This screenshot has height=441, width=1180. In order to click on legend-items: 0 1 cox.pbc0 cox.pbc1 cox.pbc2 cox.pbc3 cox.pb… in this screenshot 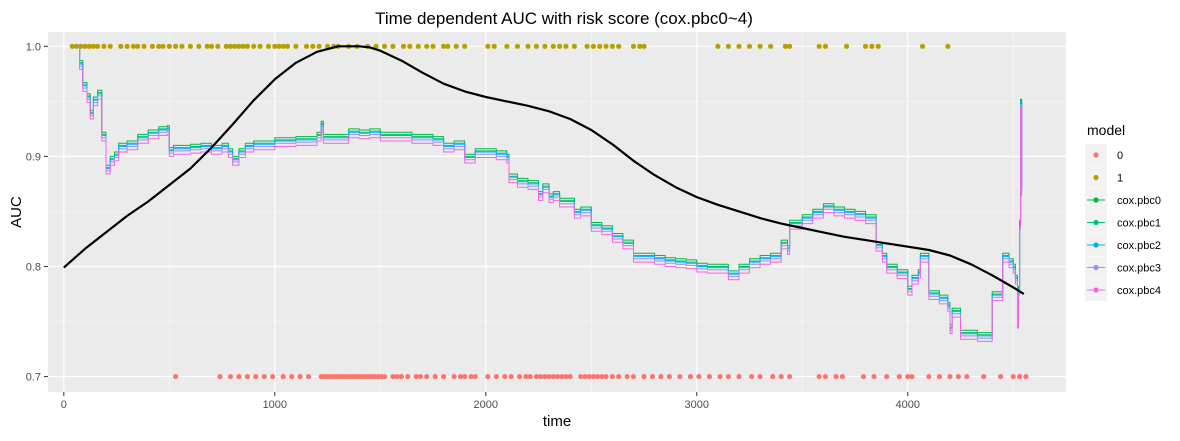, I will do `click(1123, 222)`.